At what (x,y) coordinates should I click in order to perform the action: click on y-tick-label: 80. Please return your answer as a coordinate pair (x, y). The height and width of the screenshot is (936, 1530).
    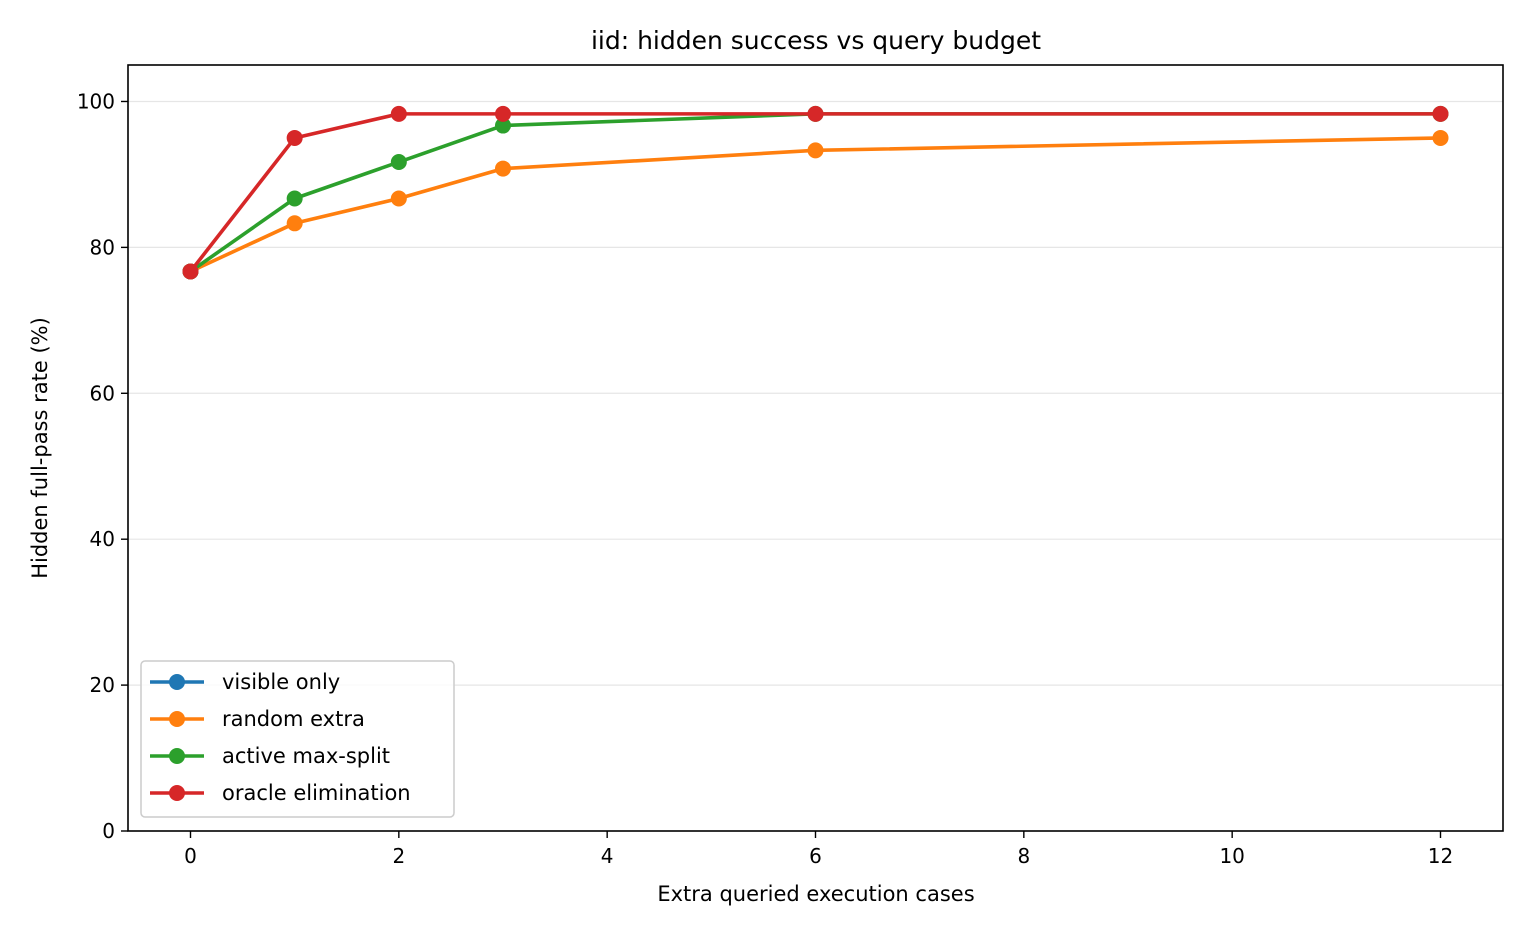
    Looking at the image, I should click on (102, 247).